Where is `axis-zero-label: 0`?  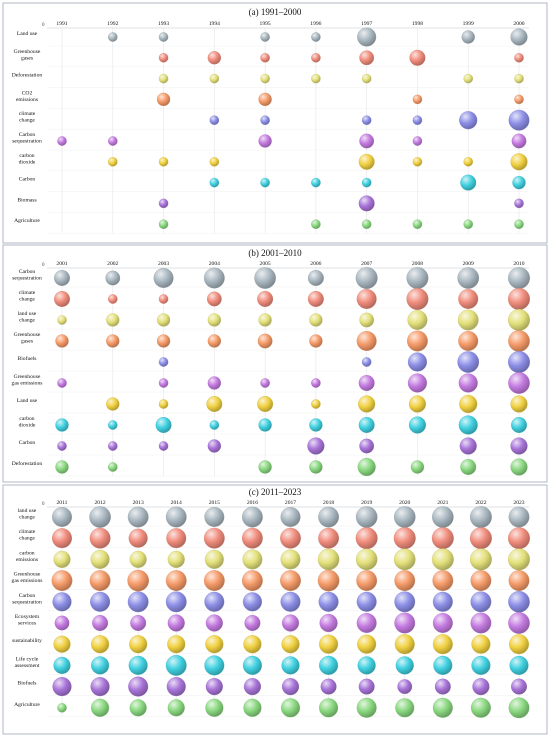
axis-zero-label: 0 is located at coordinates (43, 504).